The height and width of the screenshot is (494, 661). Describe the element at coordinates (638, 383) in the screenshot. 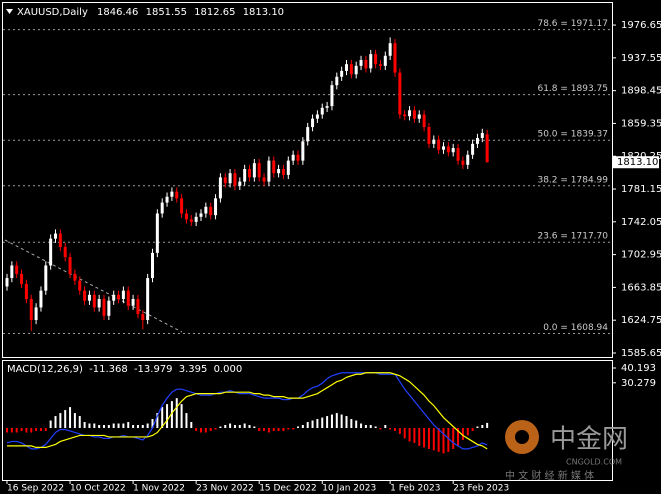

I see `y-tick-label: 30.279` at that location.